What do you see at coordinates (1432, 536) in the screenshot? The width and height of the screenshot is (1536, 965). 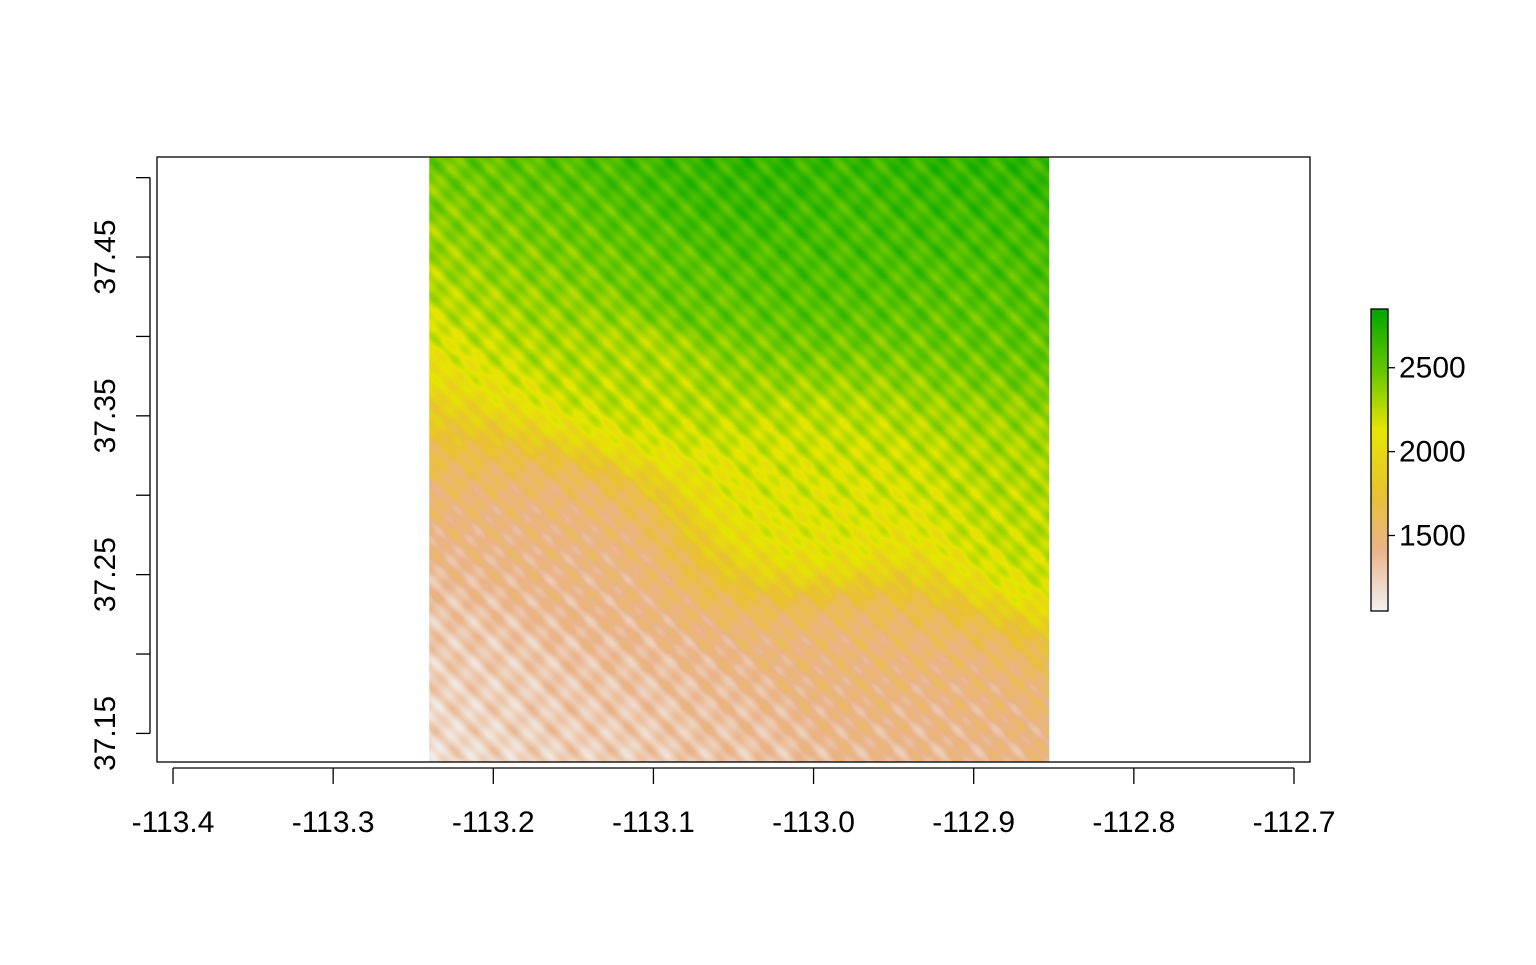 I see `legend-tick-label: 1500` at bounding box center [1432, 536].